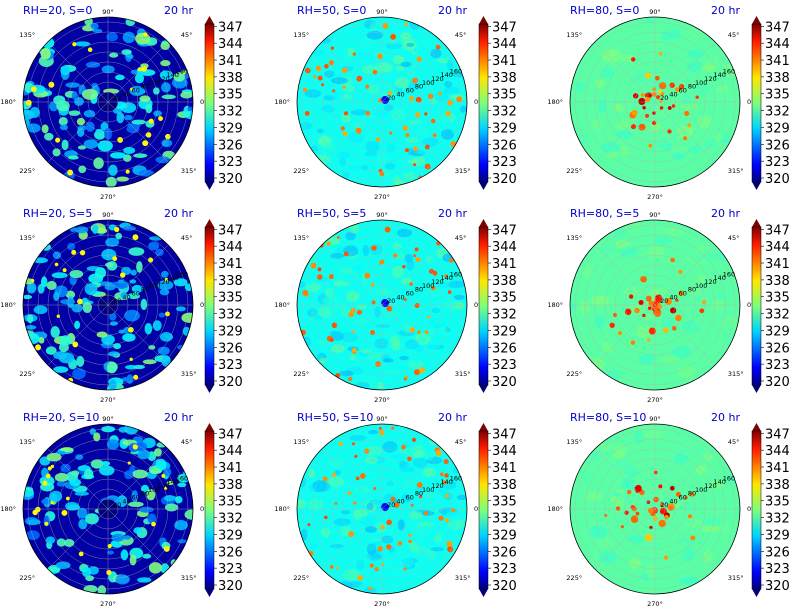 Image resolution: width=793 pixels, height=612 pixels. What do you see at coordinates (504, 535) in the screenshot?
I see `colorbar-tick-label: 329` at bounding box center [504, 535].